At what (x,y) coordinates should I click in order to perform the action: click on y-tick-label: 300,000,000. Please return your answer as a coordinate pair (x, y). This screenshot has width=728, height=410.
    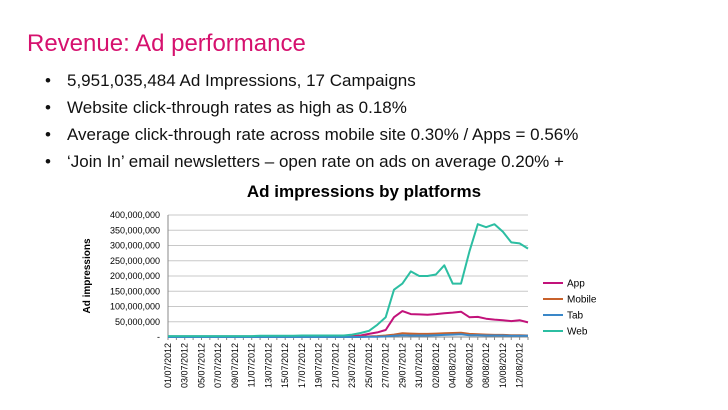
    Looking at the image, I should click on (135, 246).